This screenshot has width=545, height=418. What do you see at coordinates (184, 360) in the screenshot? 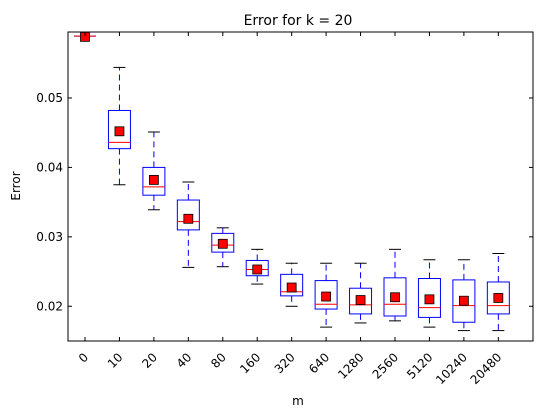
I see `x-tick-label: 40` at bounding box center [184, 360].